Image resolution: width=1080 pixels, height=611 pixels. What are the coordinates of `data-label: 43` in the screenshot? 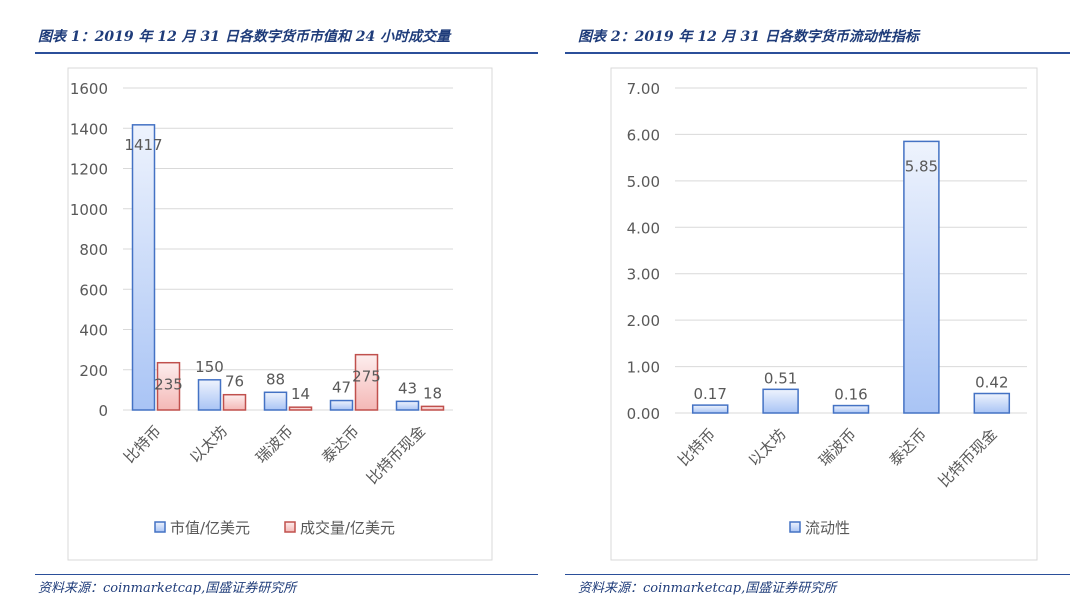 It's located at (407, 388).